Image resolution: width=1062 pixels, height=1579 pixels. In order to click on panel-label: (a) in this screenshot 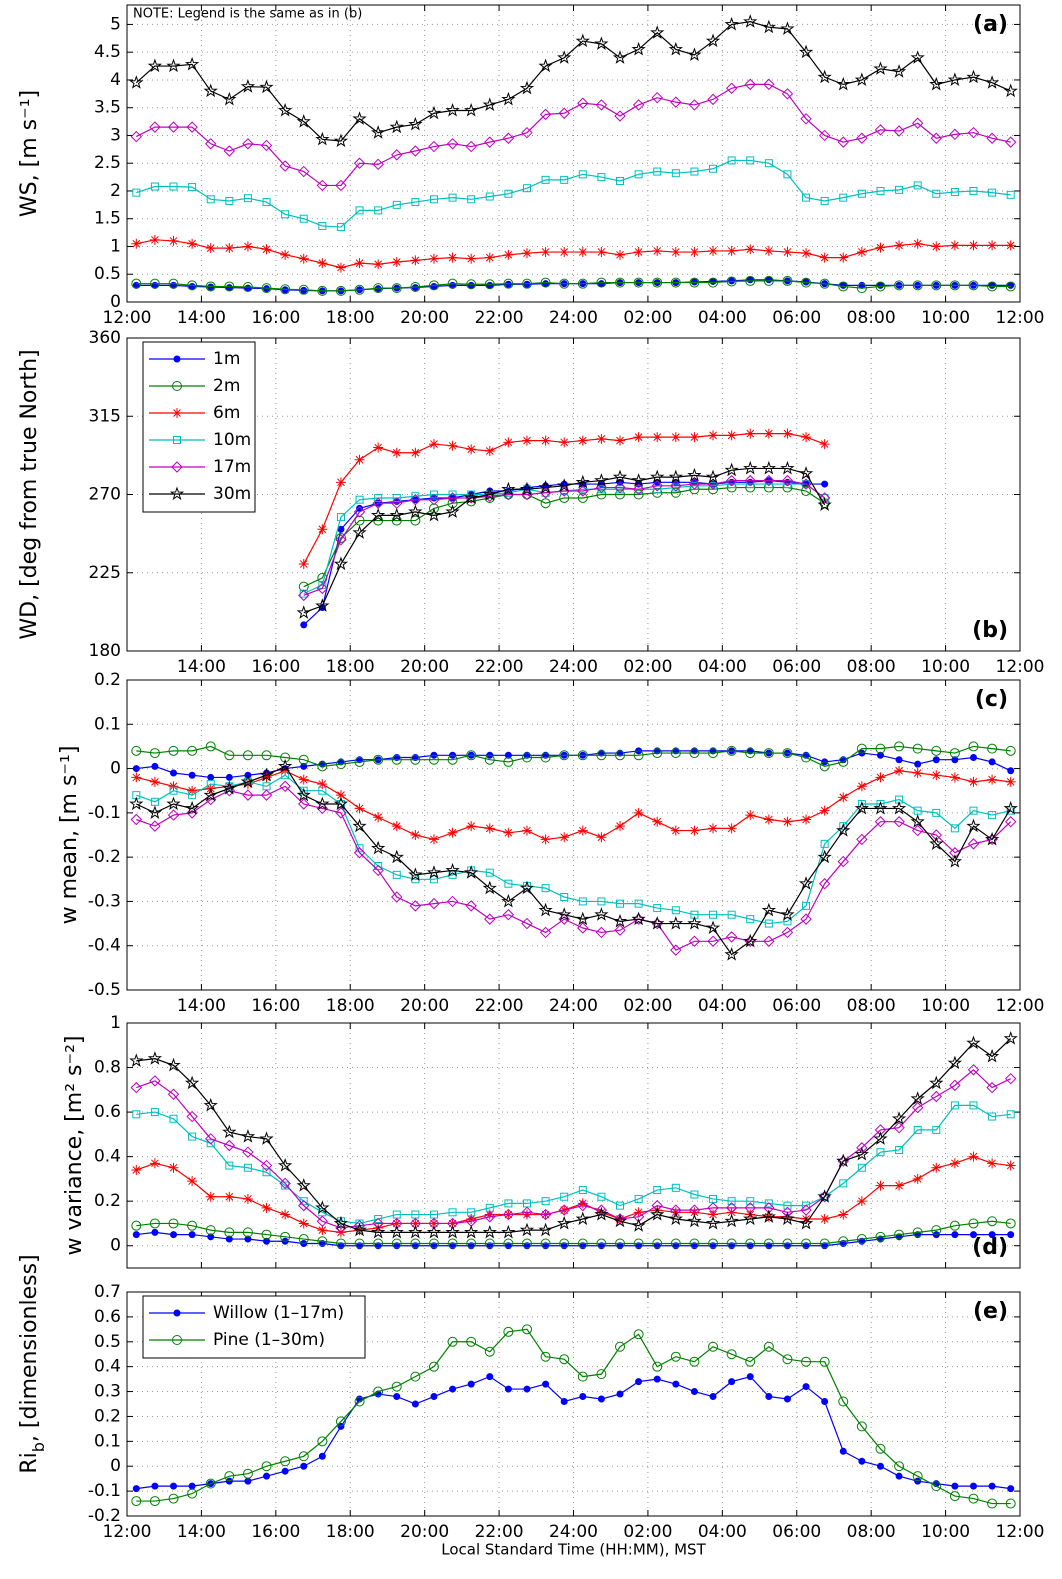, I will do `click(990, 24)`.